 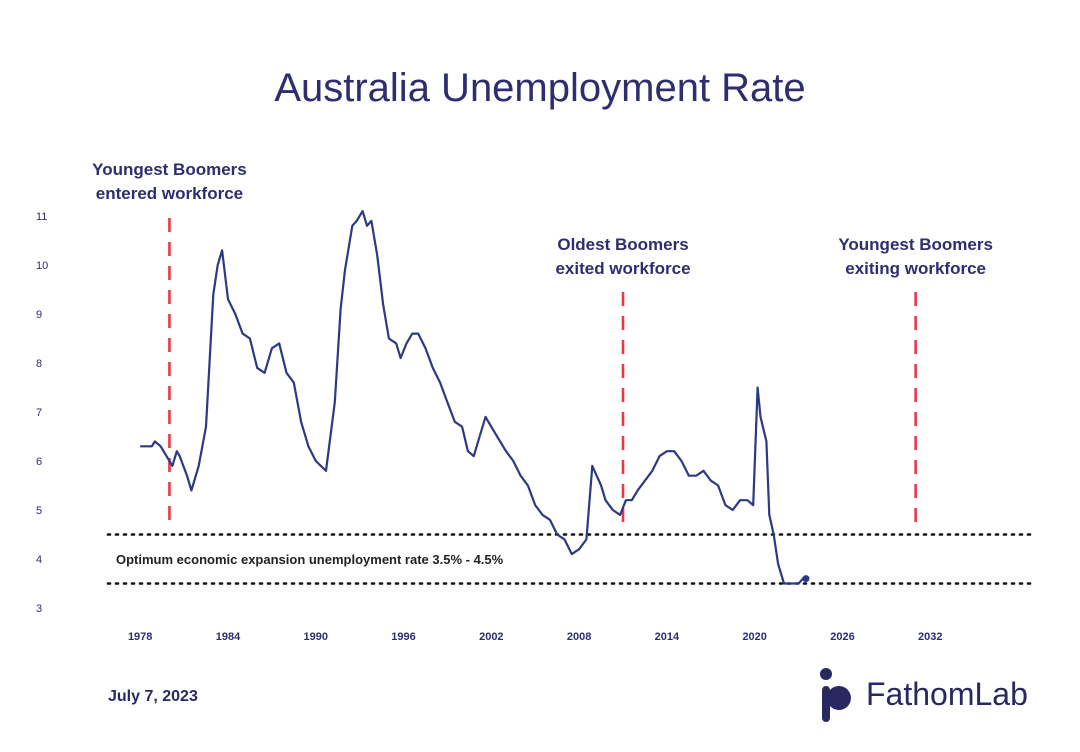 I want to click on y-tick-label: 5, so click(x=39, y=511).